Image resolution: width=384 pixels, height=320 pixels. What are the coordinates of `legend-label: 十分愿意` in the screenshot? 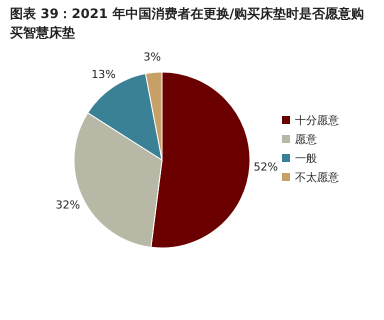 It's located at (317, 120).